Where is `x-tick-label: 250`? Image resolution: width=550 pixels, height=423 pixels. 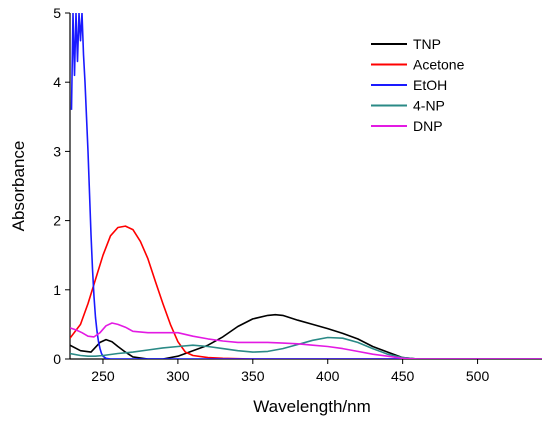 x-tick-label: 250 is located at coordinates (103, 376).